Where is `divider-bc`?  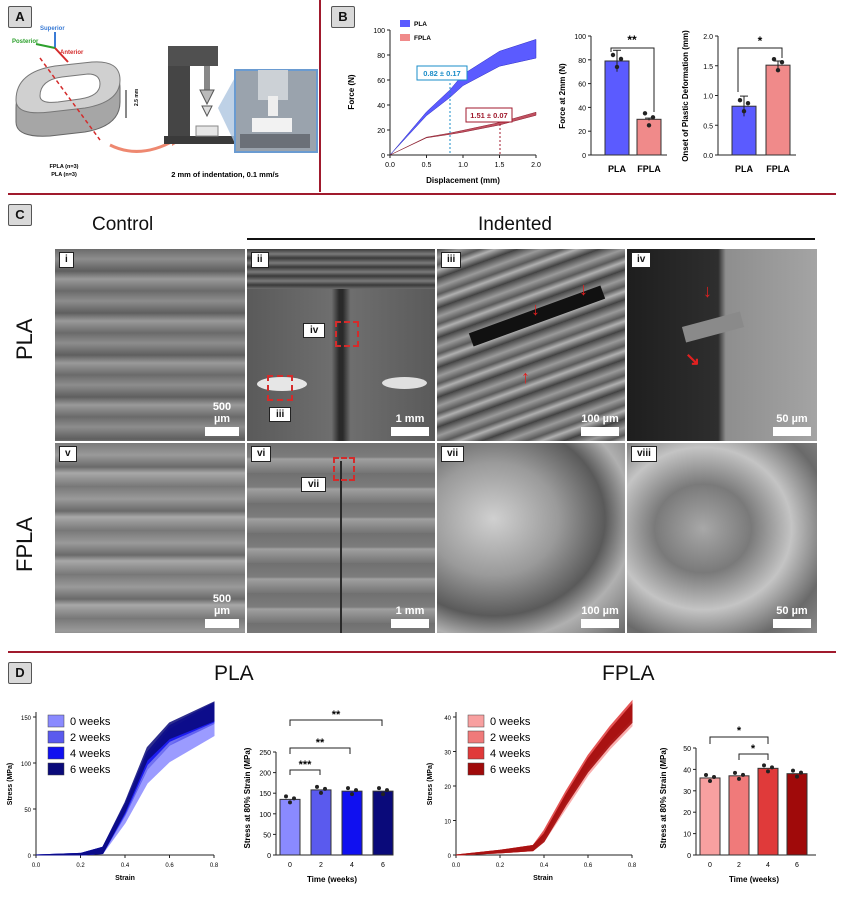 divider-bc is located at coordinates (422, 194).